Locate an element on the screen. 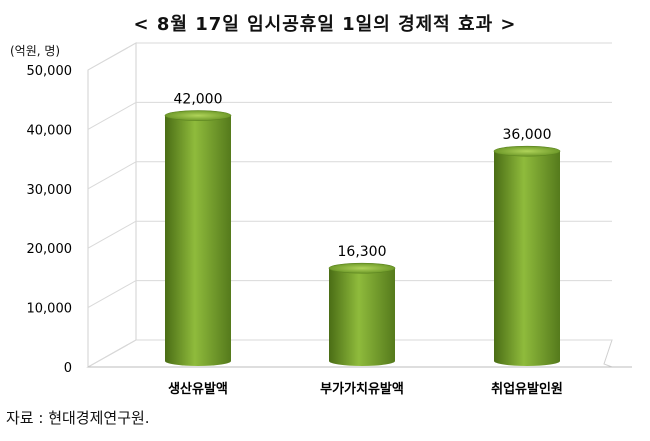 Image resolution: width=650 pixels, height=441 pixels. data-label: 16,300 is located at coordinates (362, 252).